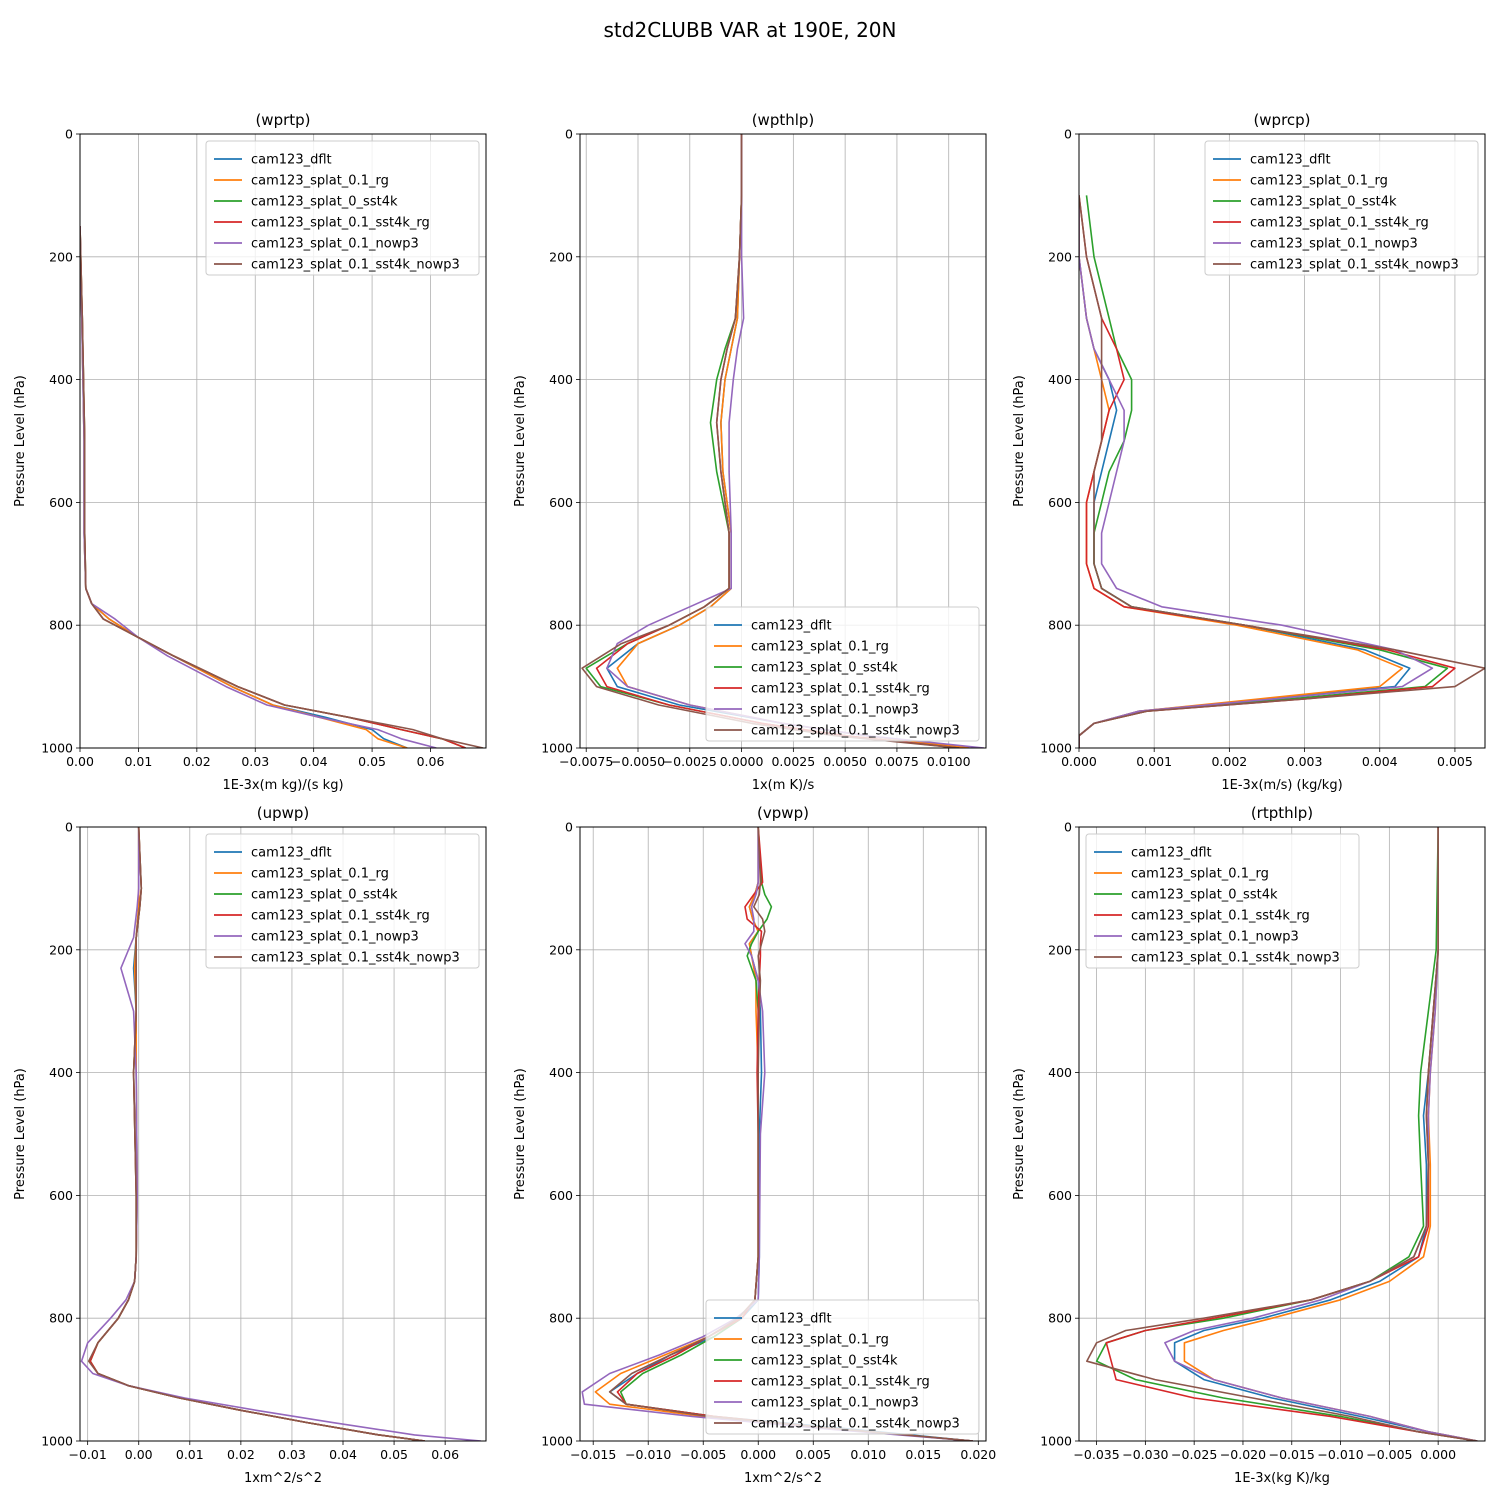 The width and height of the screenshot is (1500, 1500). What do you see at coordinates (282, 785) in the screenshot?
I see `x-axis-label: 1E-3x(m kg)/(s kg)` at bounding box center [282, 785].